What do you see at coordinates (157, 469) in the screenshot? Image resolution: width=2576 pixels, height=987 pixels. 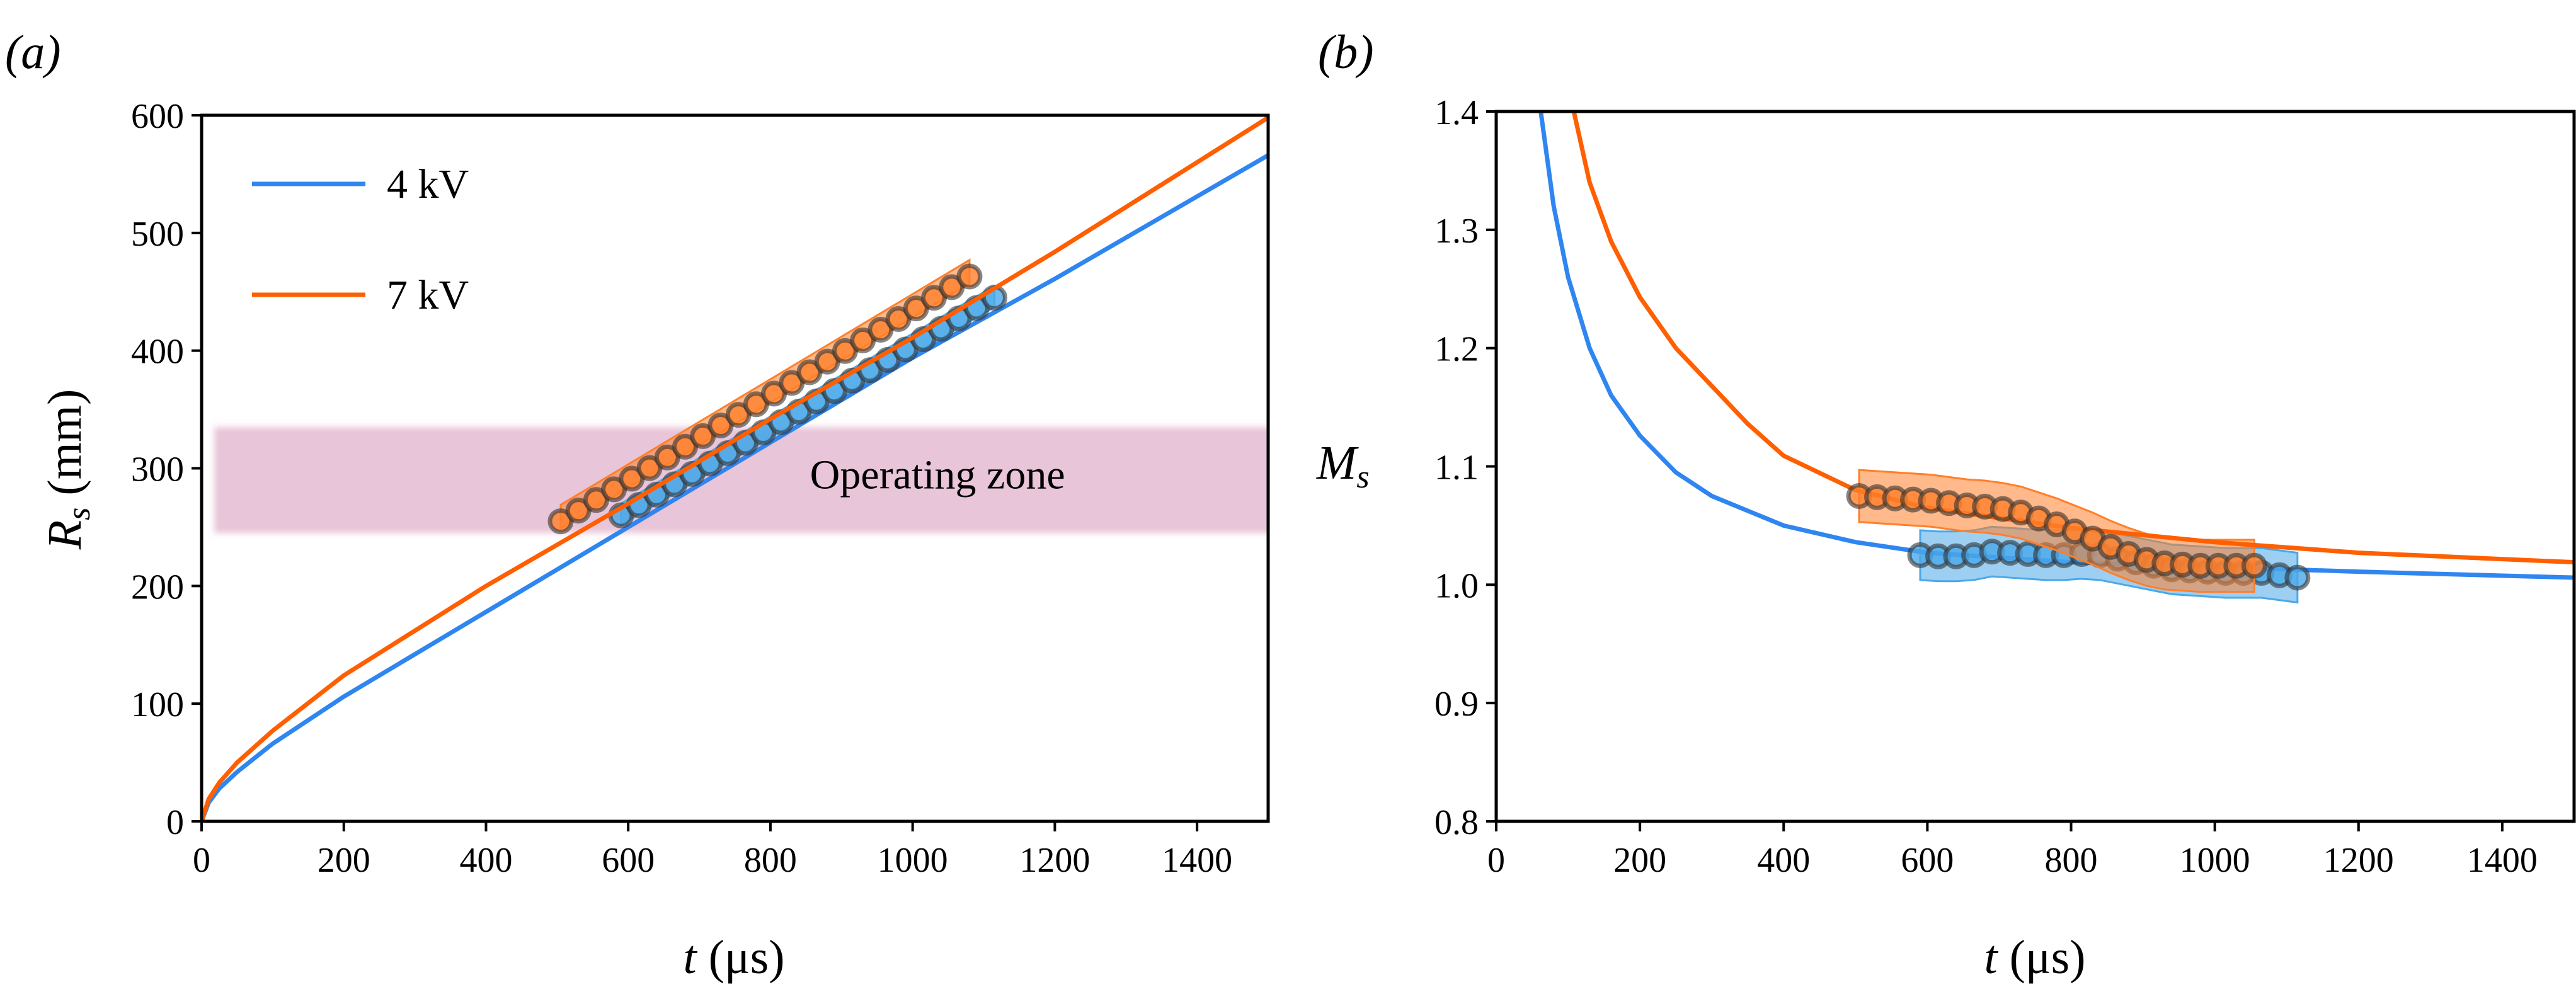 I see `y-tick-label: 300` at bounding box center [157, 469].